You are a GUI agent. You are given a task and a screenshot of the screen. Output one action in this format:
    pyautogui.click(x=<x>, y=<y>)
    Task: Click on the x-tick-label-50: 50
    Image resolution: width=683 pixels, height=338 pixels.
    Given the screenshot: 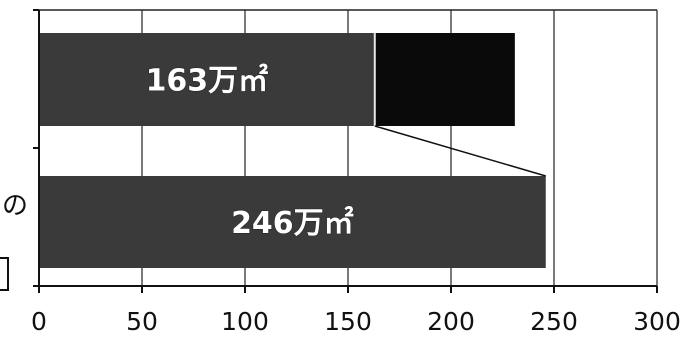 What is the action you would take?
    pyautogui.click(x=142, y=321)
    